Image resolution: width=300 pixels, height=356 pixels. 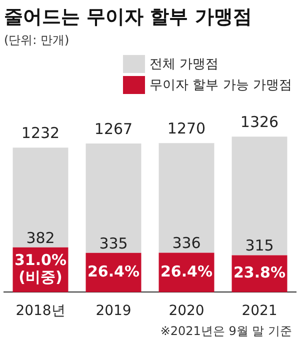 What do you see at coordinates (40, 268) in the screenshot?
I see `annotation: 31.0% (비중)` at bounding box center [40, 268].